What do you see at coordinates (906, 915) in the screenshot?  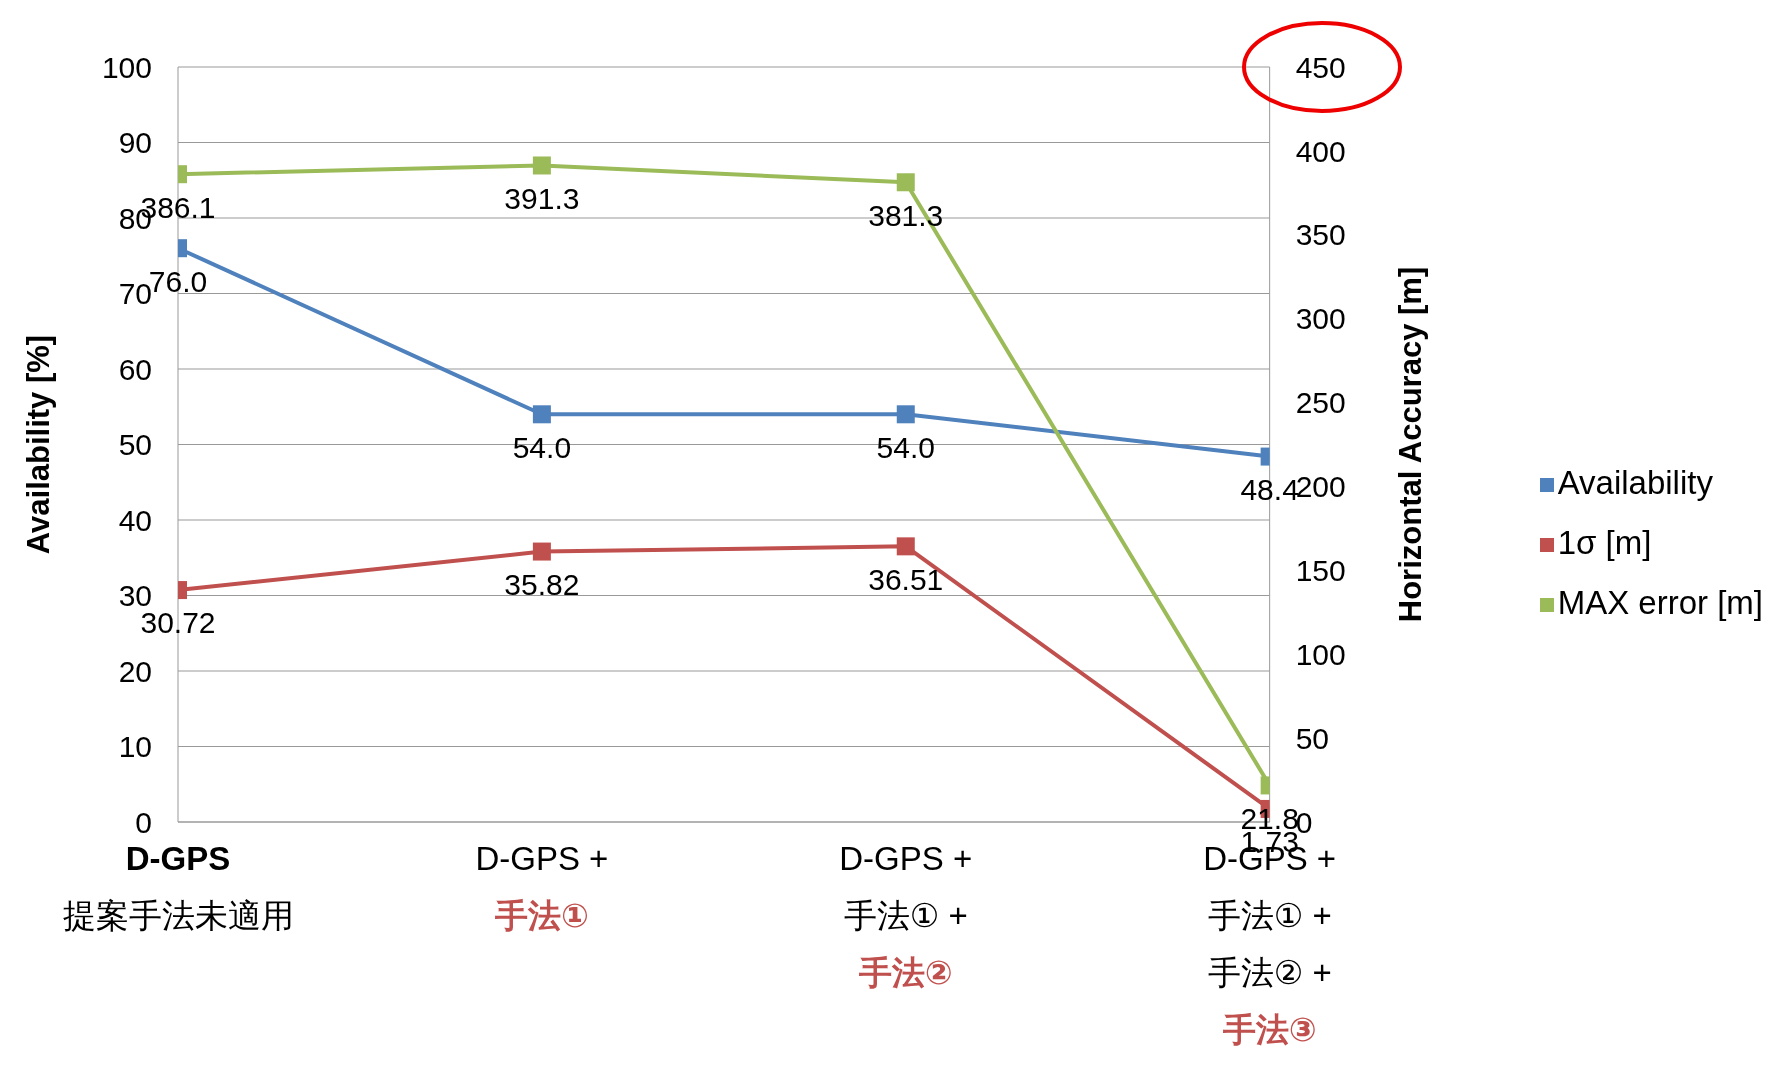 I see `x-tick-label: D-GPS + 手法① + 手法②` at bounding box center [906, 915].